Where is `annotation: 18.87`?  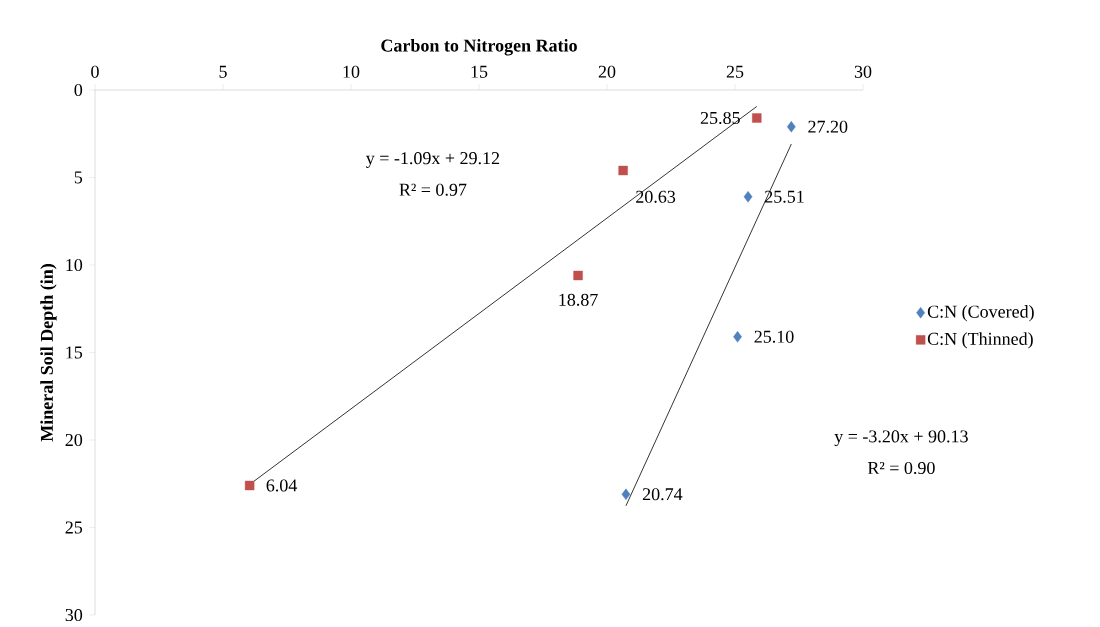
annotation: 18.87 is located at coordinates (578, 299).